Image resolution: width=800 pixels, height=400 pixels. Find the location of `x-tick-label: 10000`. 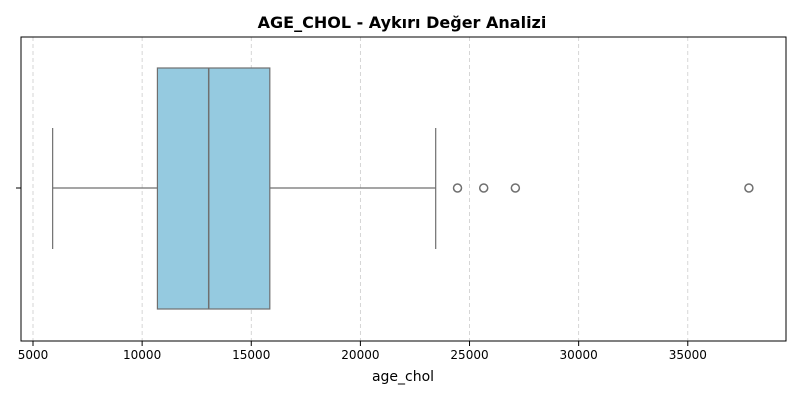

x-tick-label: 10000 is located at coordinates (142, 355).